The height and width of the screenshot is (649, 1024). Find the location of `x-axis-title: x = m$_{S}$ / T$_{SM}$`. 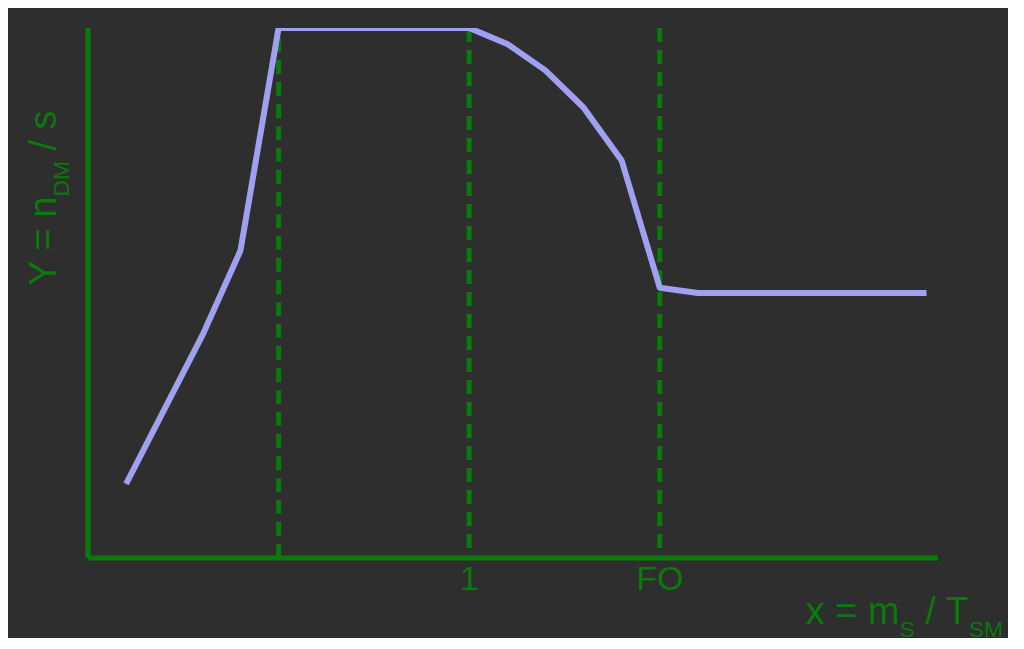

x-axis-title: x = m$_{S}$ / T$_{SM}$ is located at coordinates (904, 616).